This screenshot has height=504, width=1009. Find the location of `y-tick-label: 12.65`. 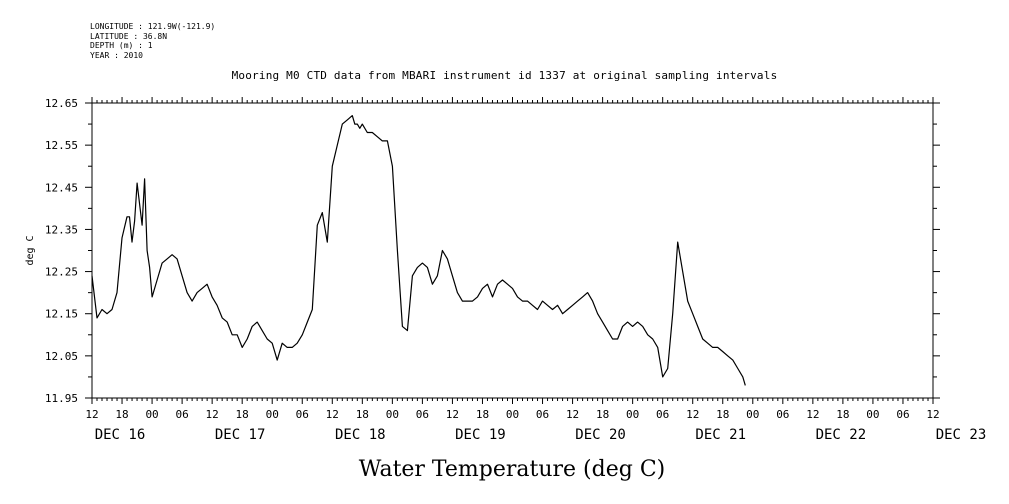

y-tick-label: 12.65 is located at coordinates (61, 103).